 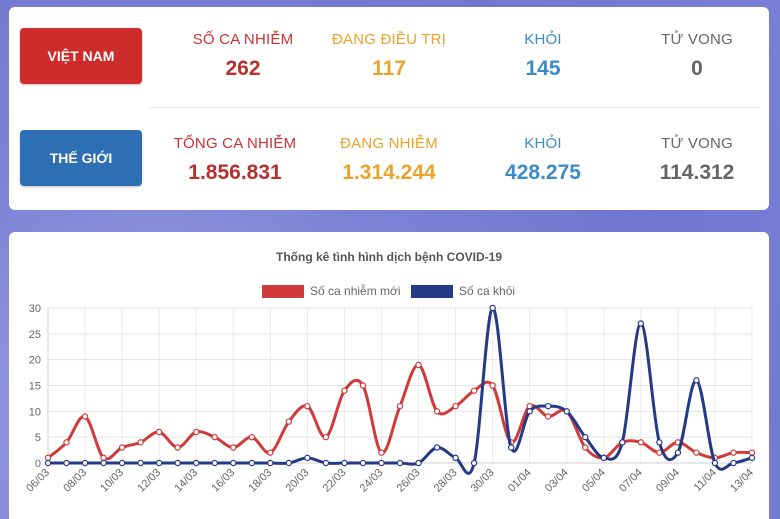 I want to click on world-infected-label: TỔNG CA NHIỄM, so click(x=235, y=143).